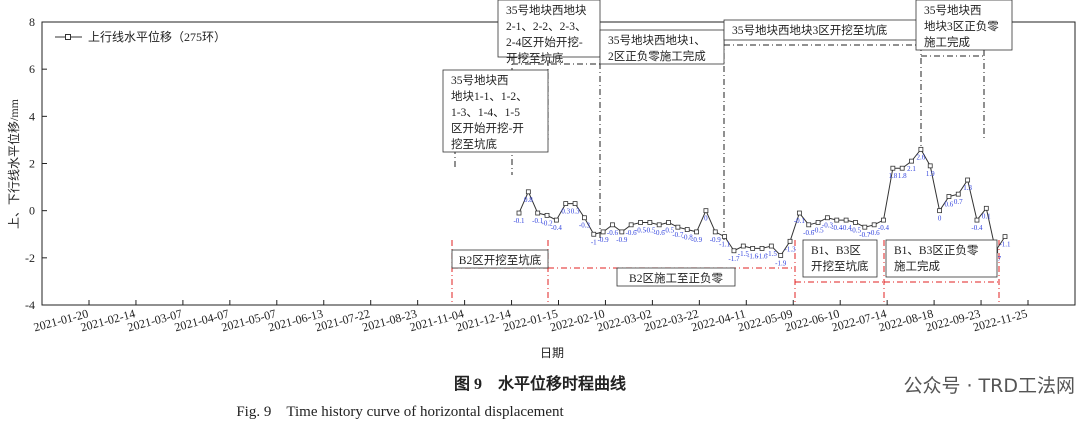 This screenshot has width=1080, height=428. Describe the element at coordinates (836, 251) in the screenshot. I see `annotation-text: B1、B3区` at that location.